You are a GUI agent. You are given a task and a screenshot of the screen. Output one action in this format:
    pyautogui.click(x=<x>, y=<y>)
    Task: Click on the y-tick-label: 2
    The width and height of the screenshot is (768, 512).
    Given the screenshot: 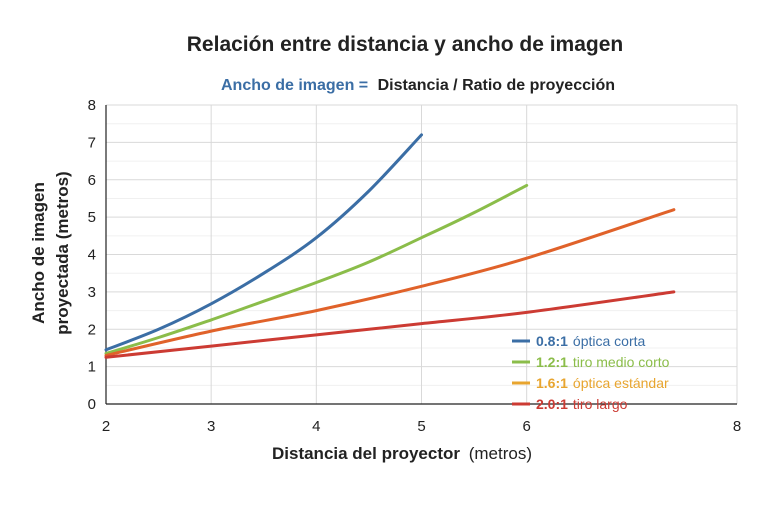 What is the action you would take?
    pyautogui.click(x=92, y=329)
    